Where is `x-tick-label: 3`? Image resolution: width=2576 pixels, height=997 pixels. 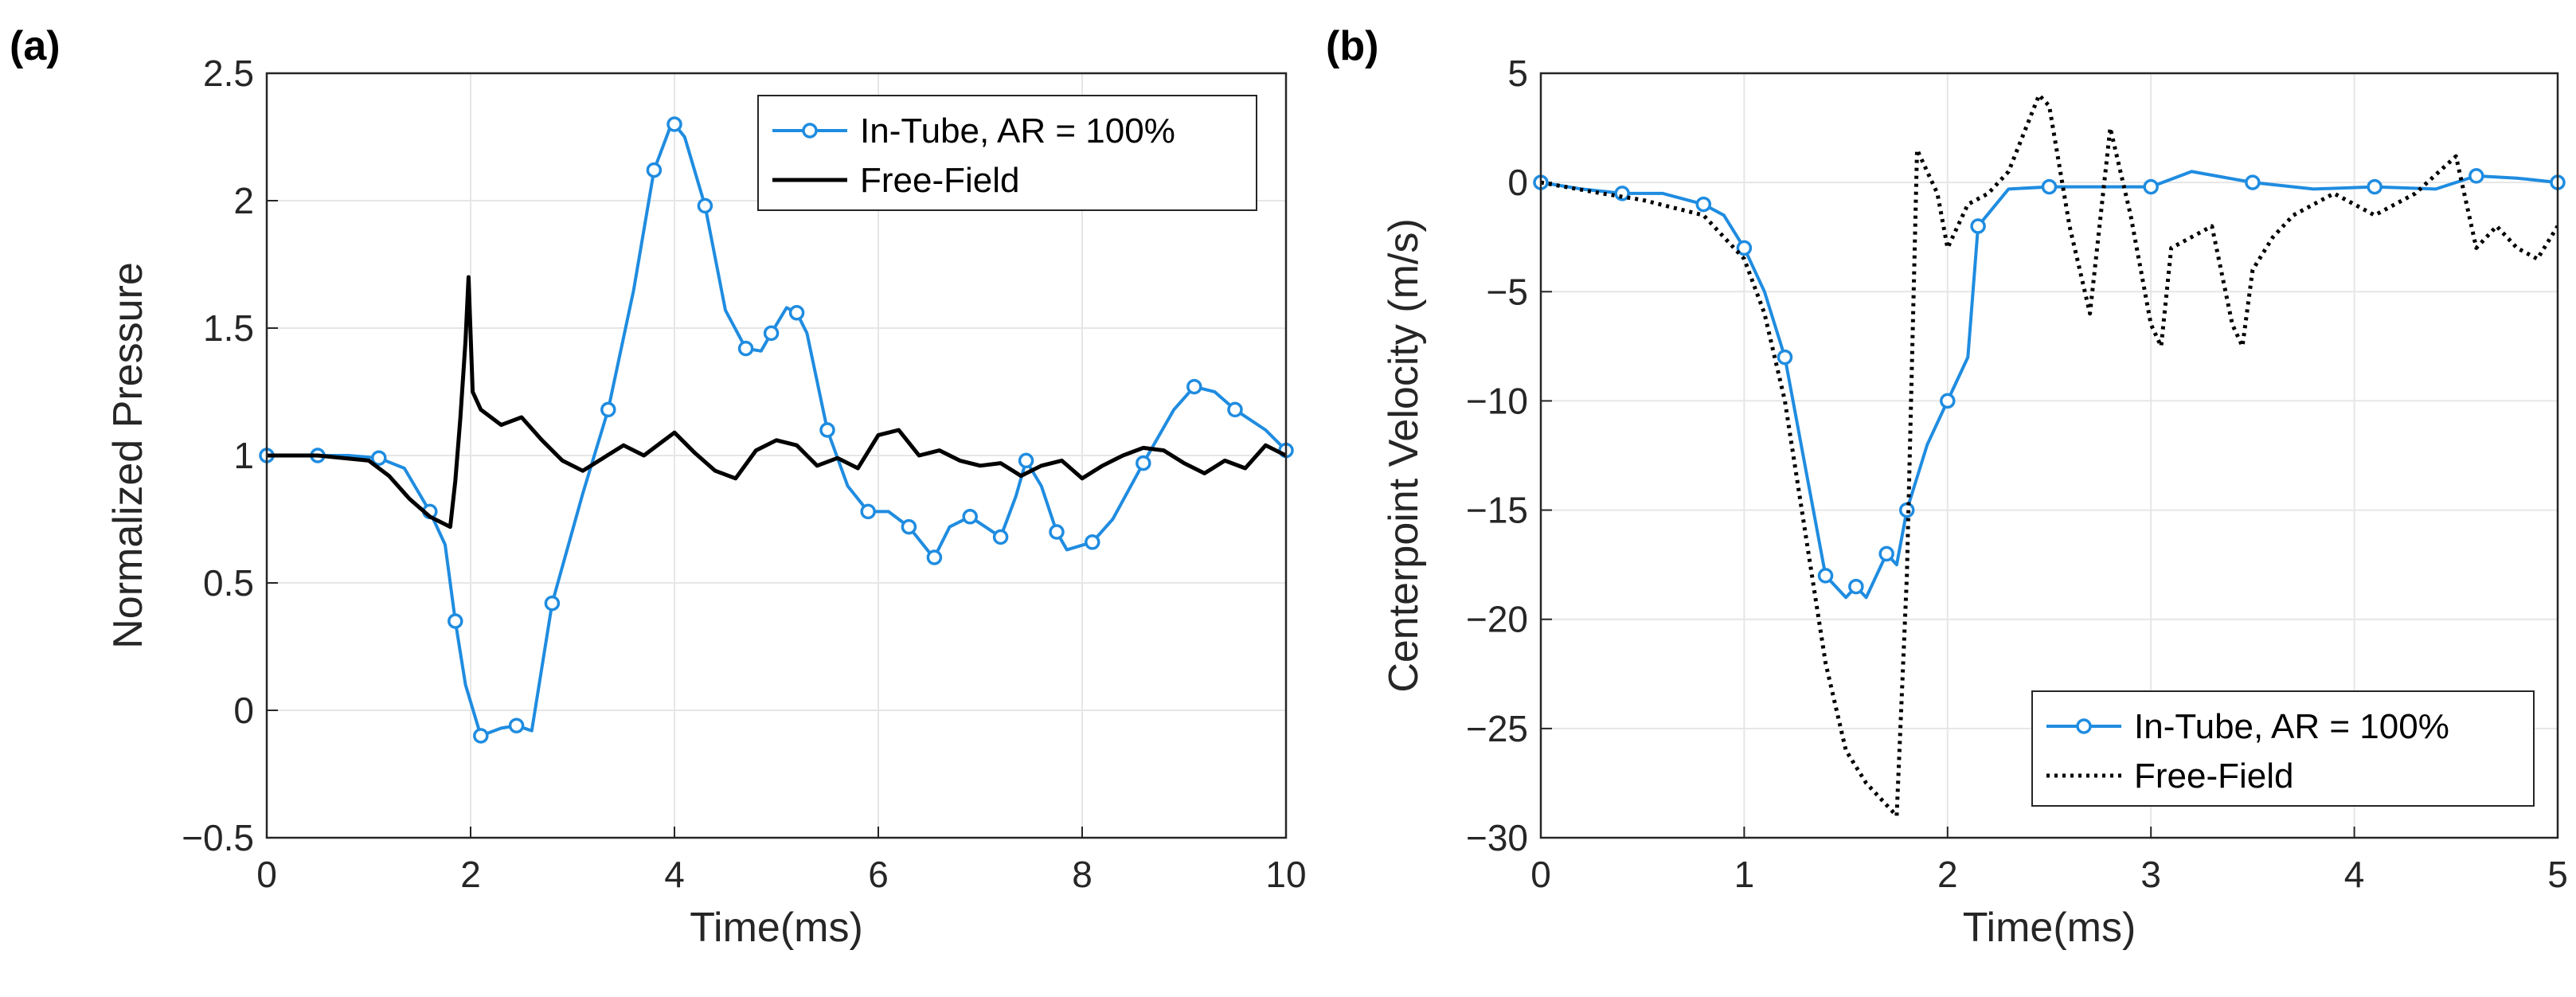
x-tick-label: 3 is located at coordinates (2150, 874).